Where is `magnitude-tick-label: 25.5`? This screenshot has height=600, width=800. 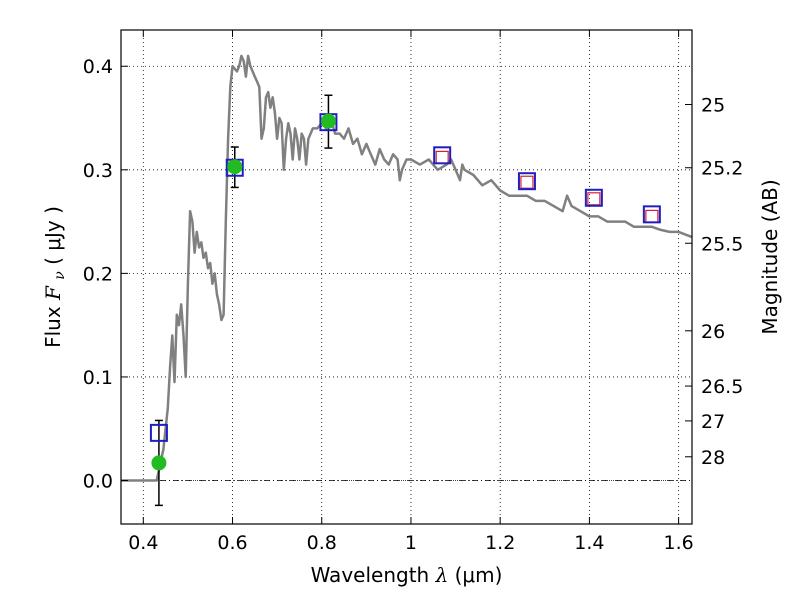
magnitude-tick-label: 25.5 is located at coordinates (722, 244).